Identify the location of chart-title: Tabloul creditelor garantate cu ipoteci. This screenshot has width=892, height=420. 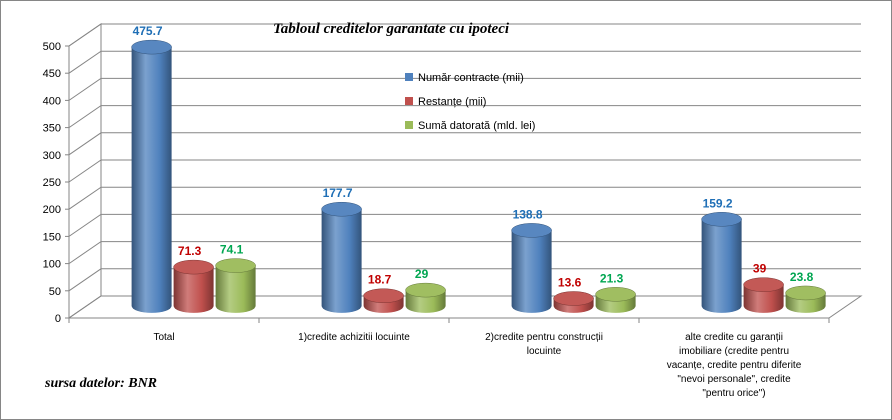
(391, 29).